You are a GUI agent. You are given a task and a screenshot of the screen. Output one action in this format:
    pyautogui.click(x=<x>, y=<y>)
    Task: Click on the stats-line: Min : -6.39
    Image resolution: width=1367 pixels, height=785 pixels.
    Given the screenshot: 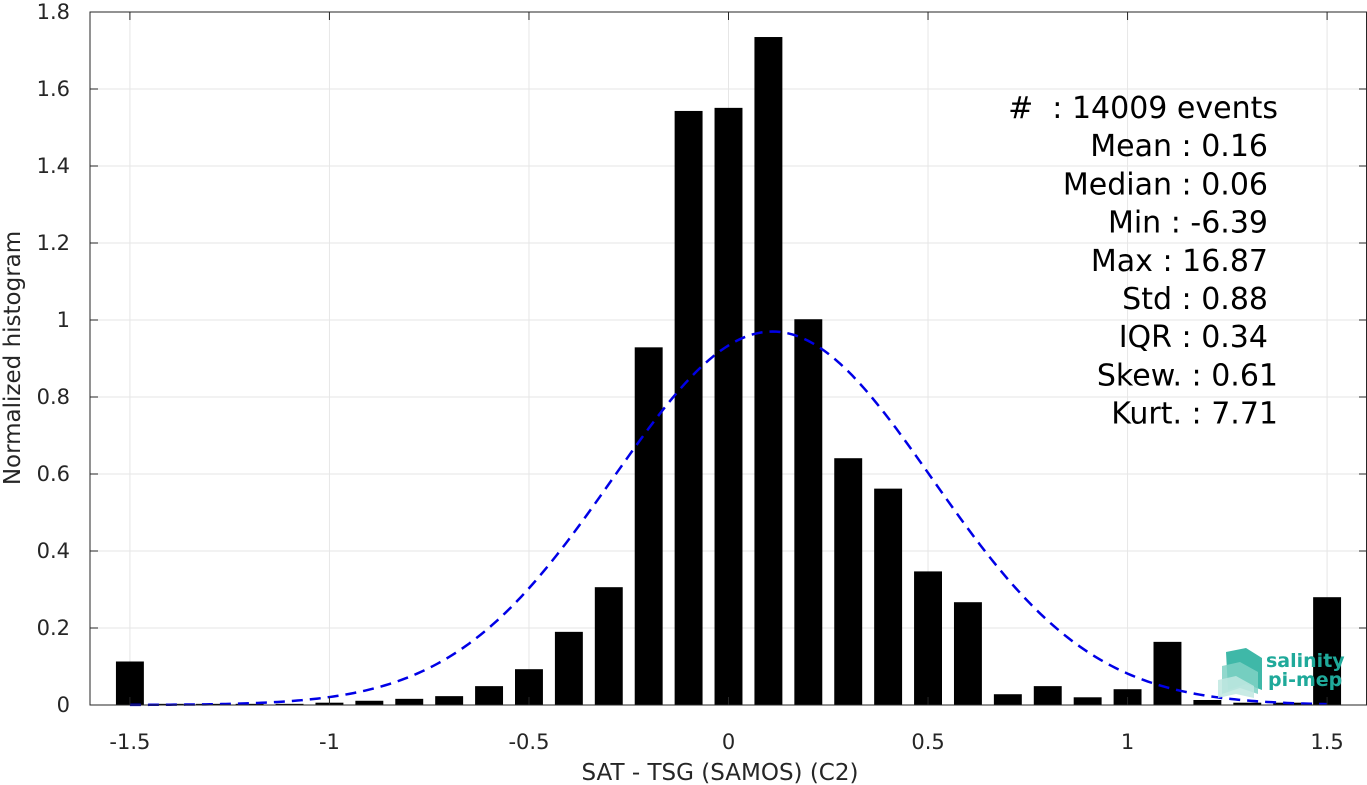 What is the action you would take?
    pyautogui.click(x=1188, y=223)
    